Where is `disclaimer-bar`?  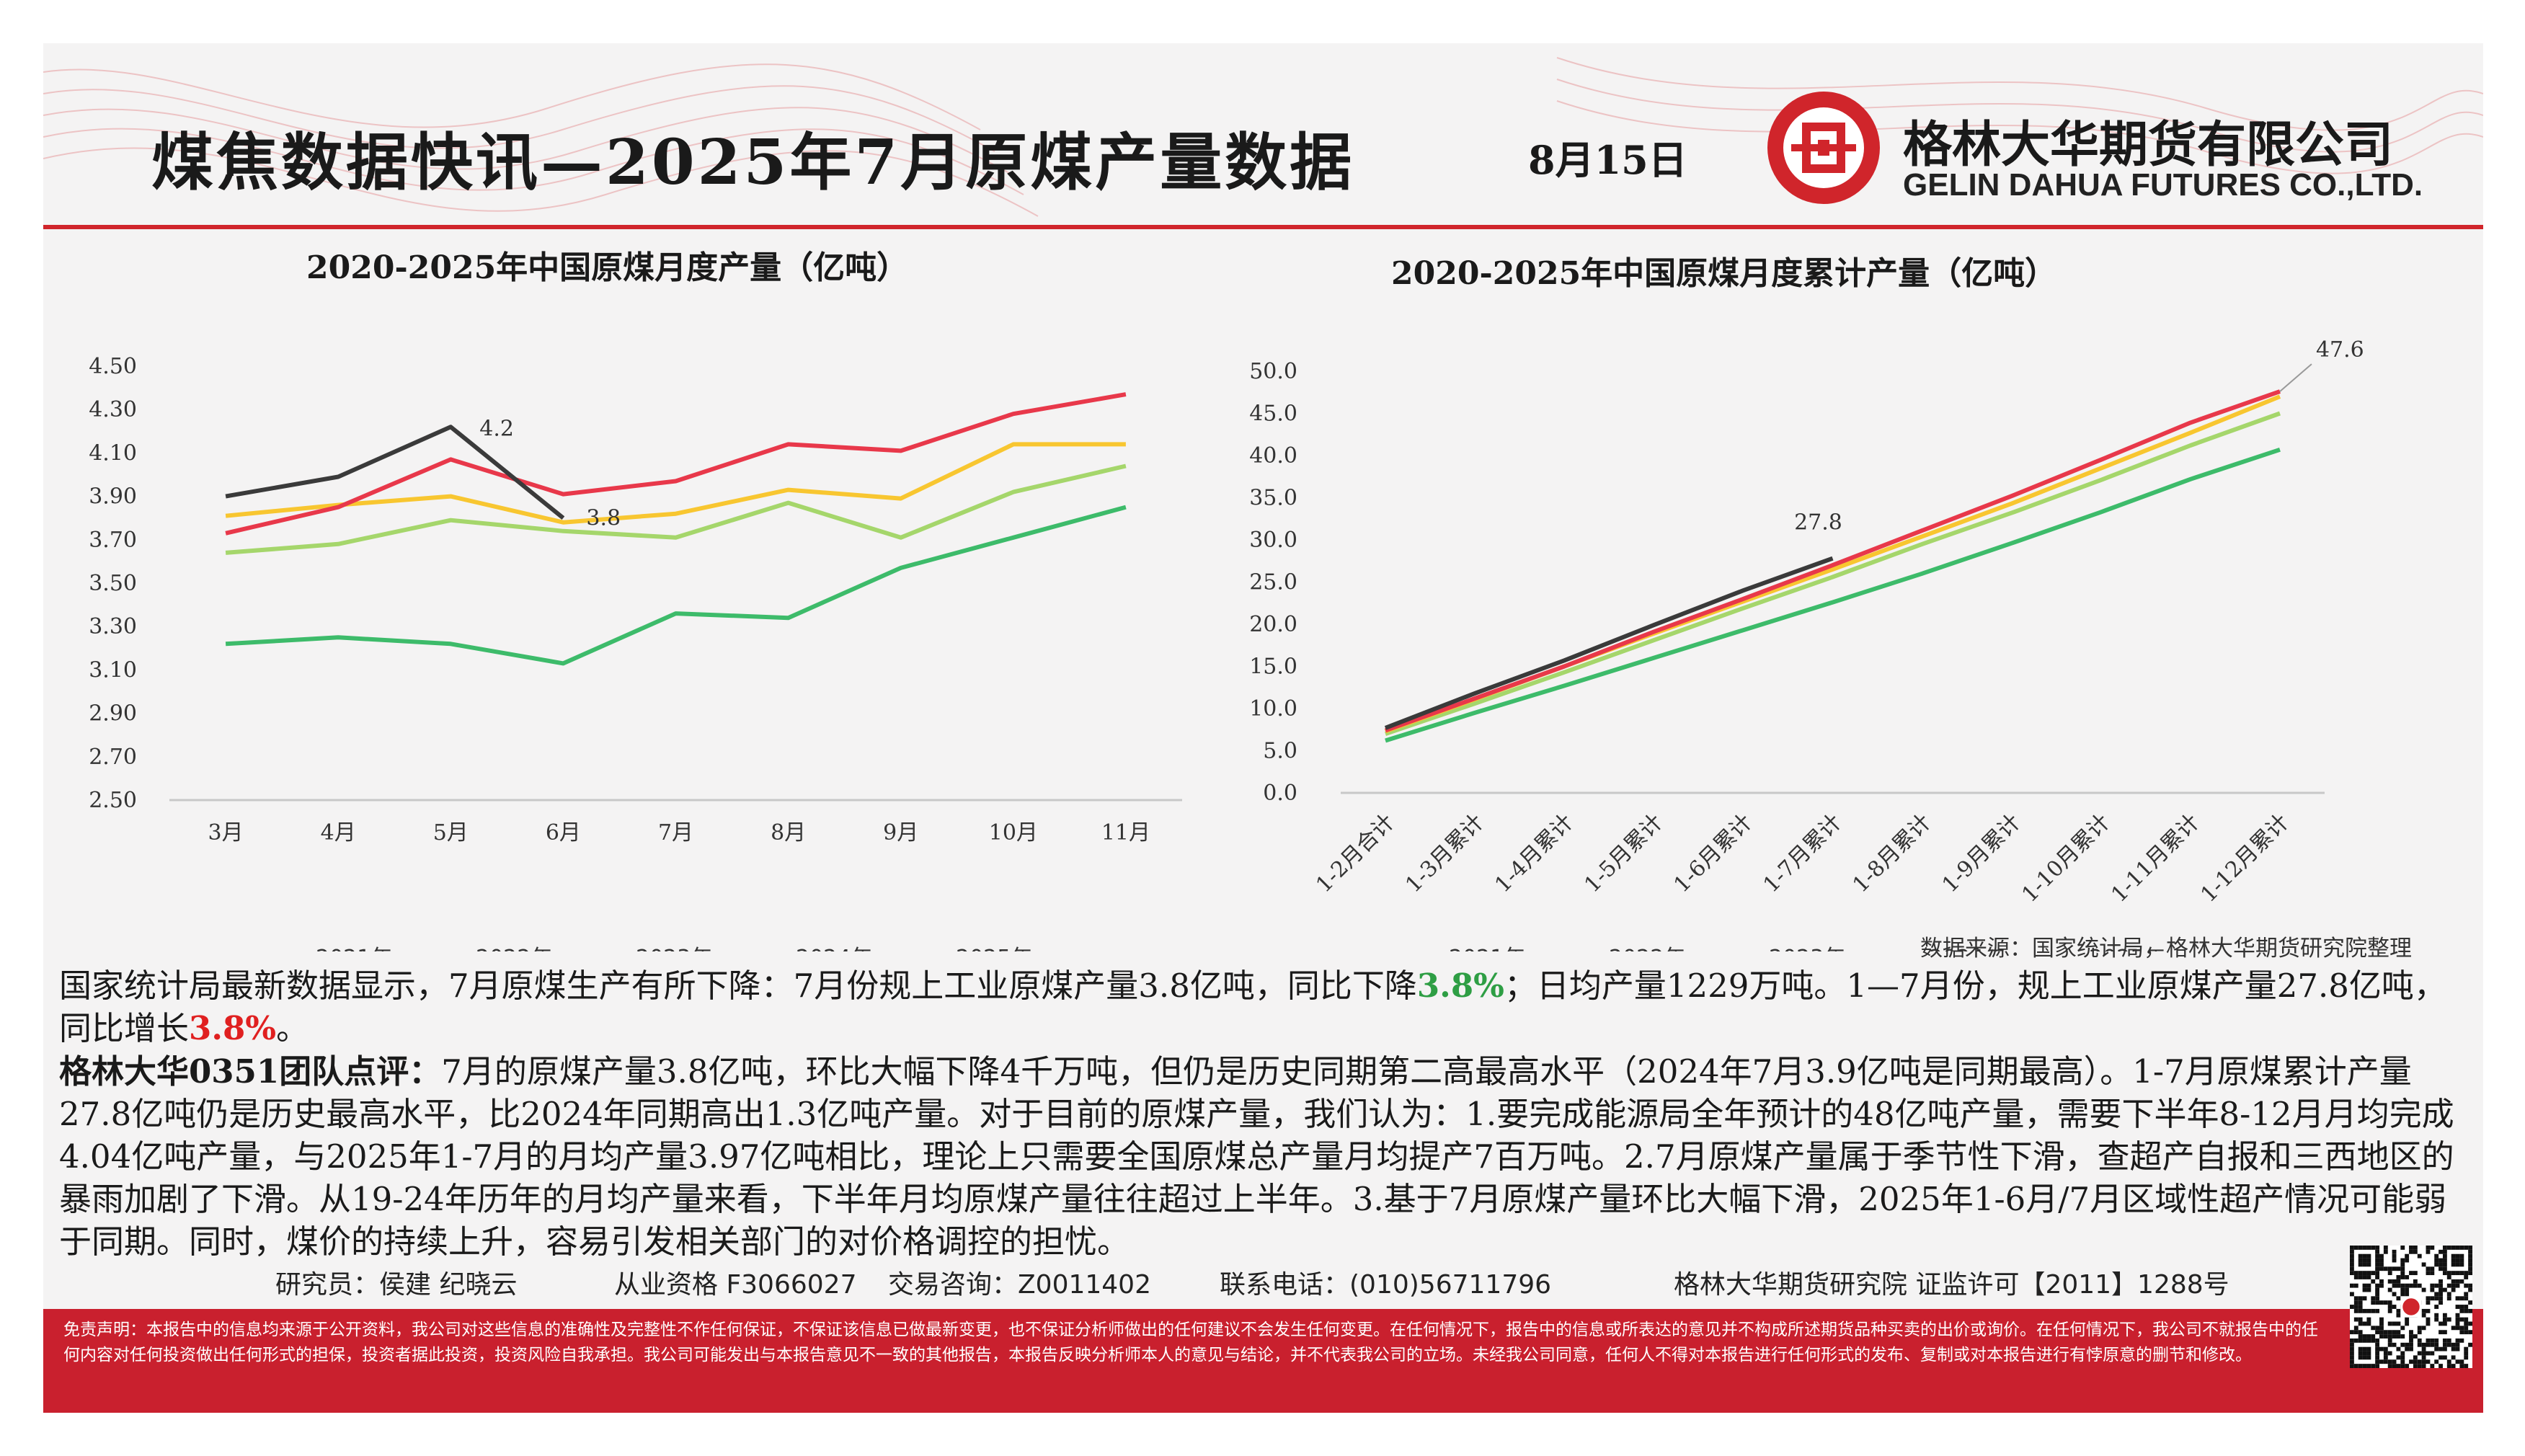
disclaimer-bar is located at coordinates (1263, 1361).